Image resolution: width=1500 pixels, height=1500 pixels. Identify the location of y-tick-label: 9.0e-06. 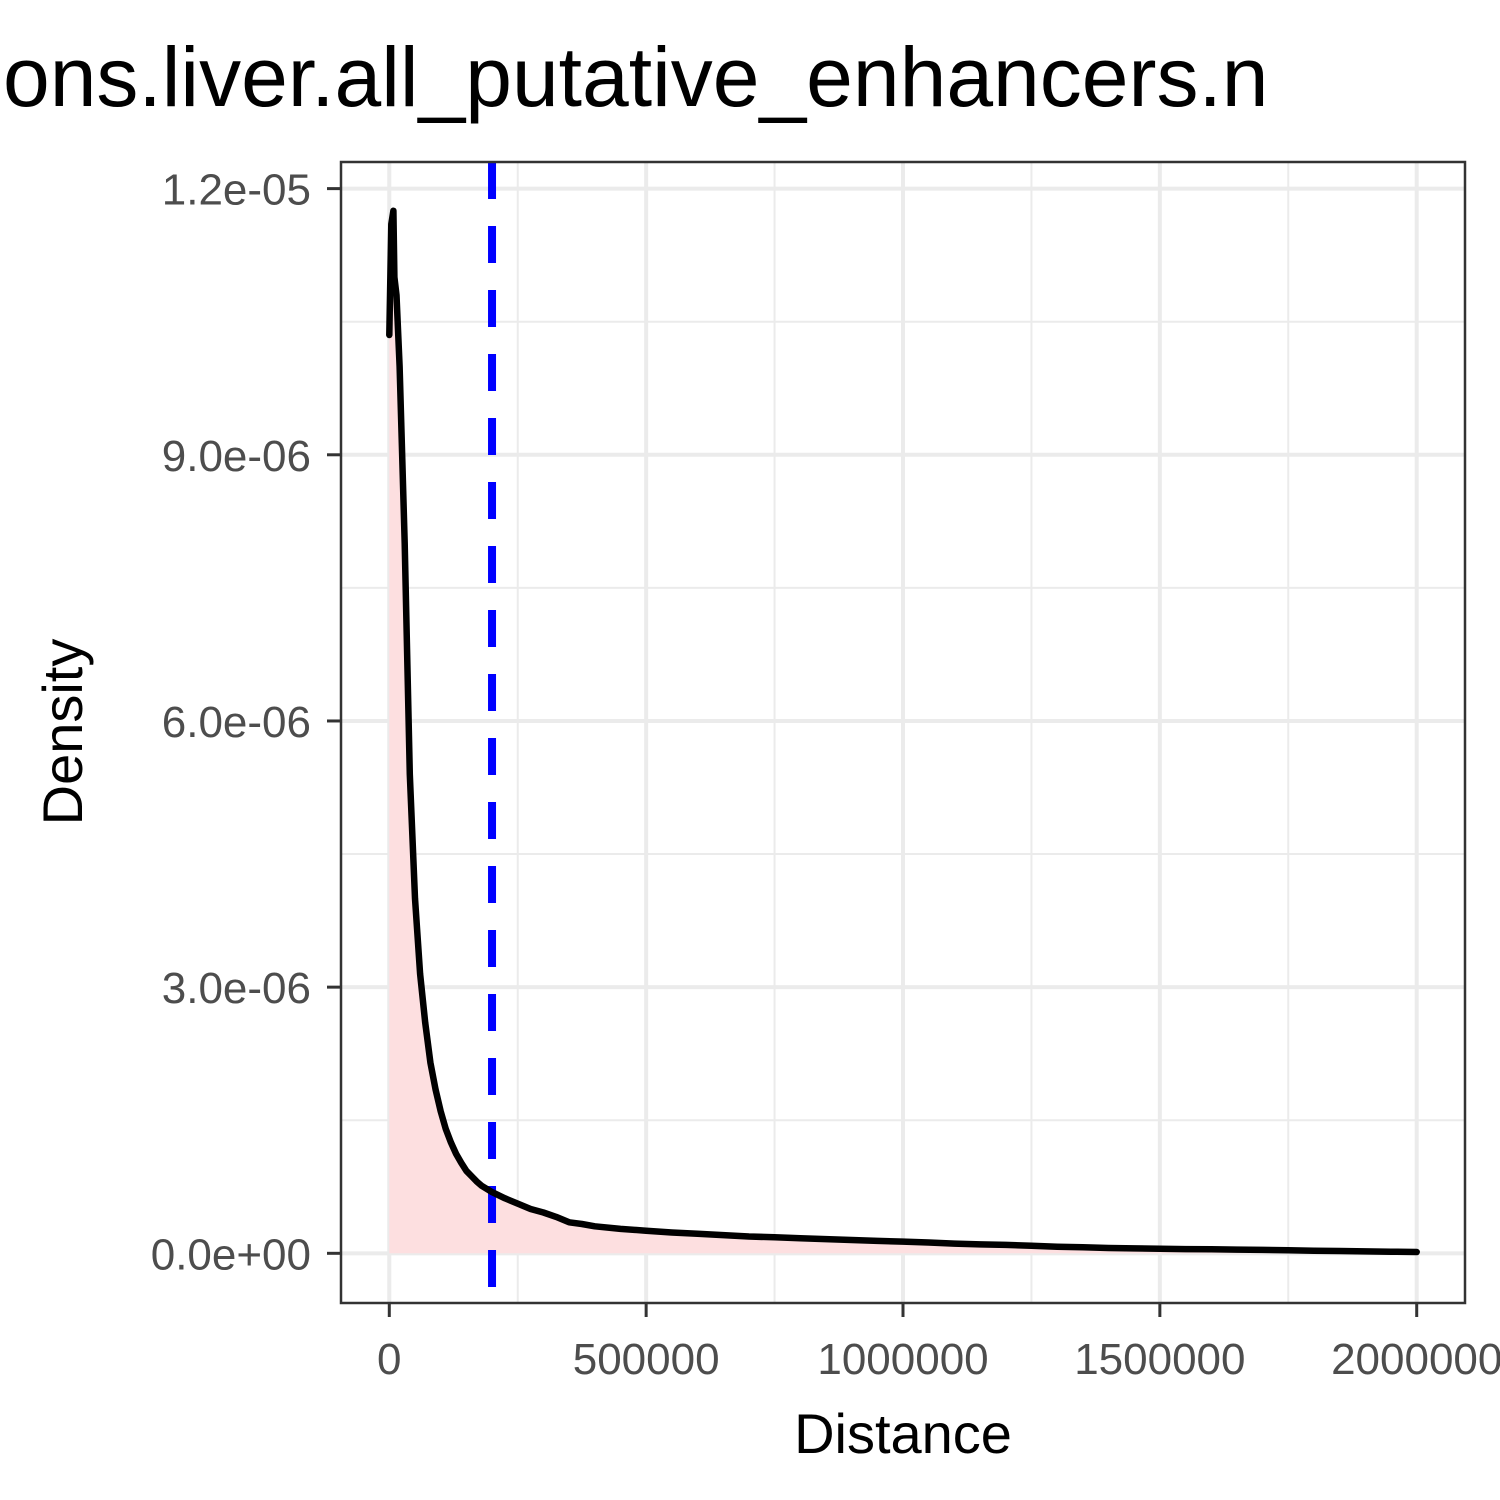
(236, 456).